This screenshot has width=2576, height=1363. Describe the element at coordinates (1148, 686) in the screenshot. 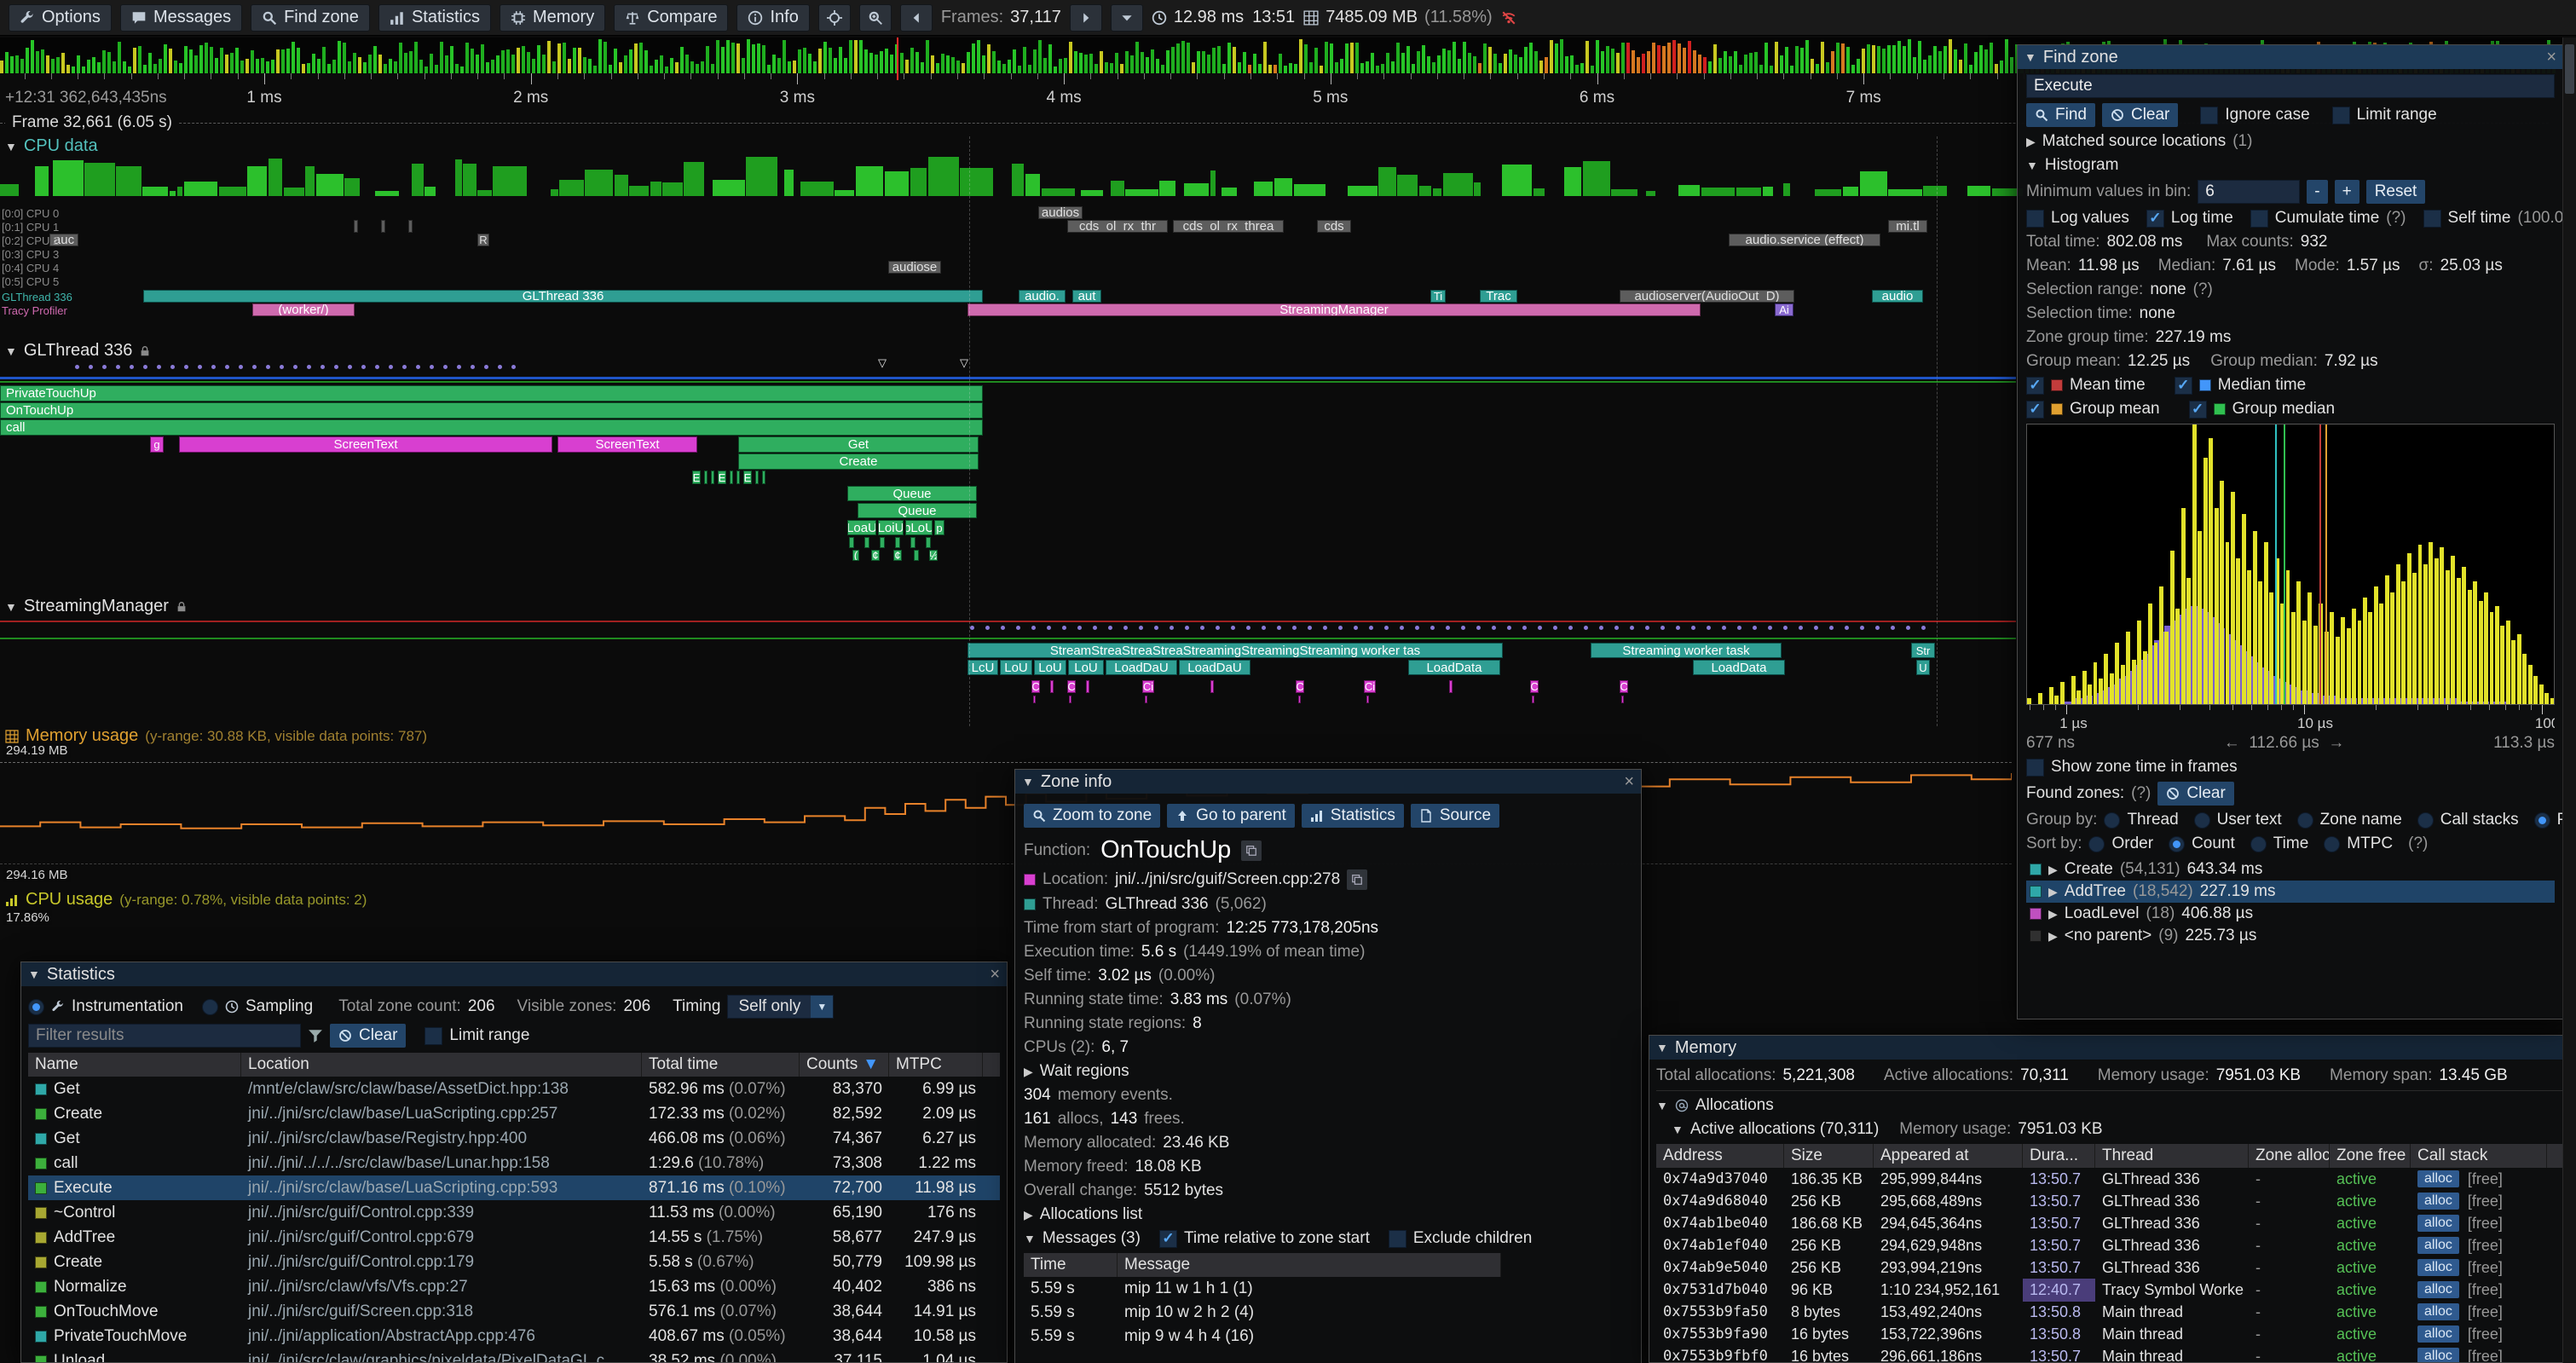

I see `timeline-zone: Ci` at that location.